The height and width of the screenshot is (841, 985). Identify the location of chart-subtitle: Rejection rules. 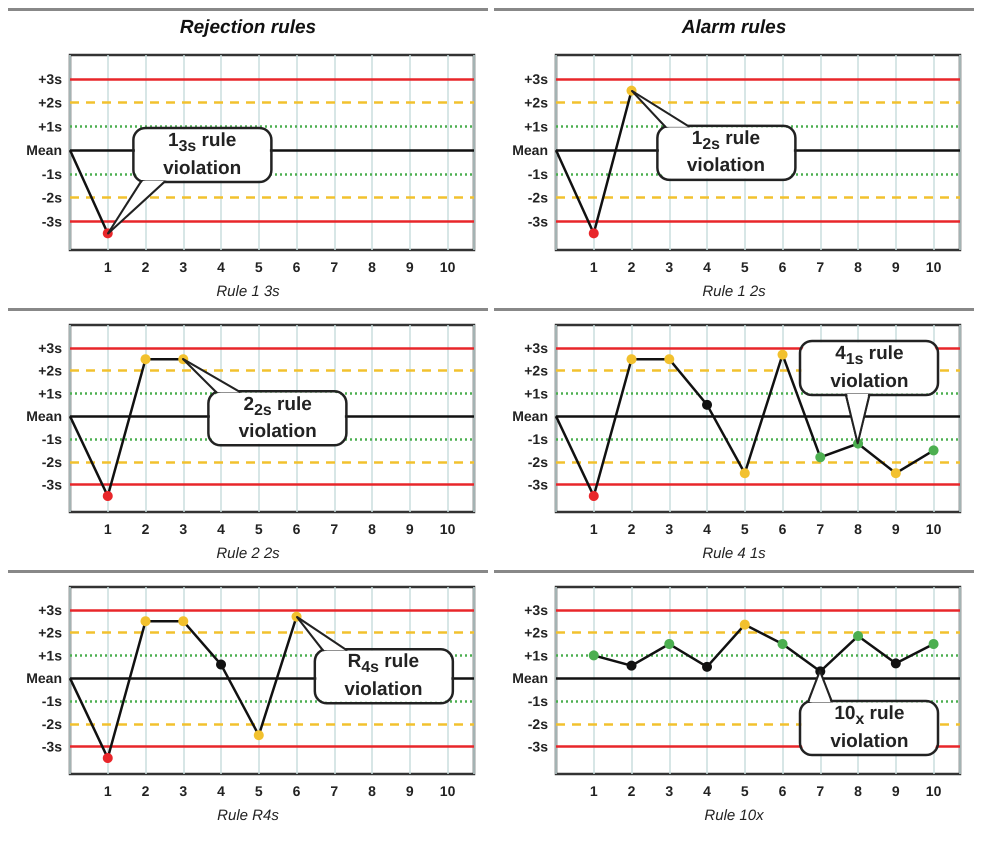
(248, 27).